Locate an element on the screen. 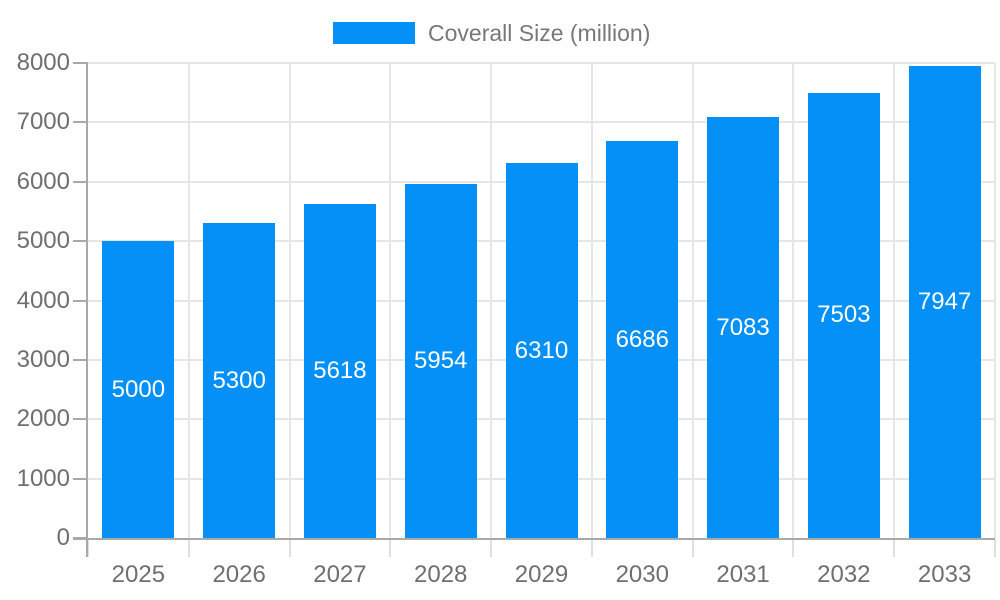  bar-2030 is located at coordinates (642, 339).